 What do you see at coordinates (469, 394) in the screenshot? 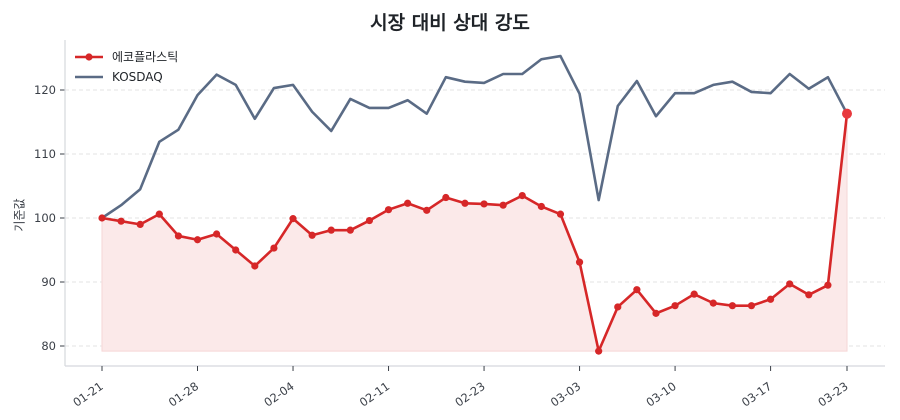
I see `x-tick-label: 02-23` at bounding box center [469, 394].